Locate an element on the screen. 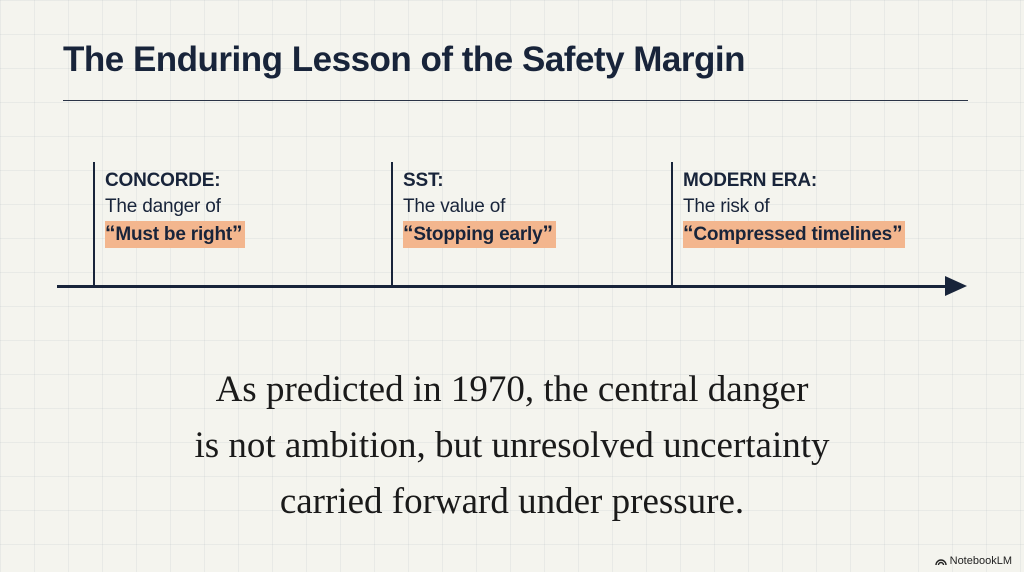 This screenshot has width=1024, height=572. milestone-description: The risk of is located at coordinates (726, 206).